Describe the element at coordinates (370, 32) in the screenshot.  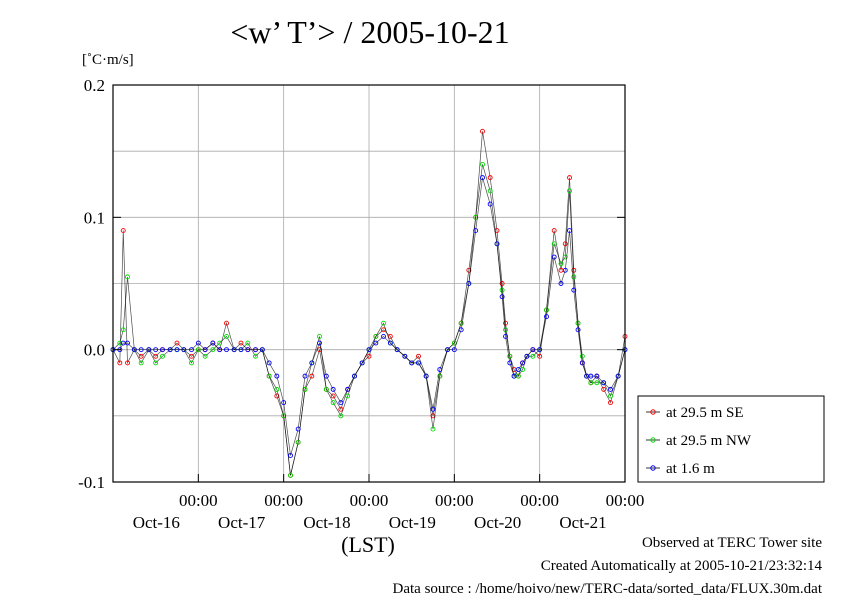
I see `chart-title: <w’ T’> / 2005-10-21` at that location.